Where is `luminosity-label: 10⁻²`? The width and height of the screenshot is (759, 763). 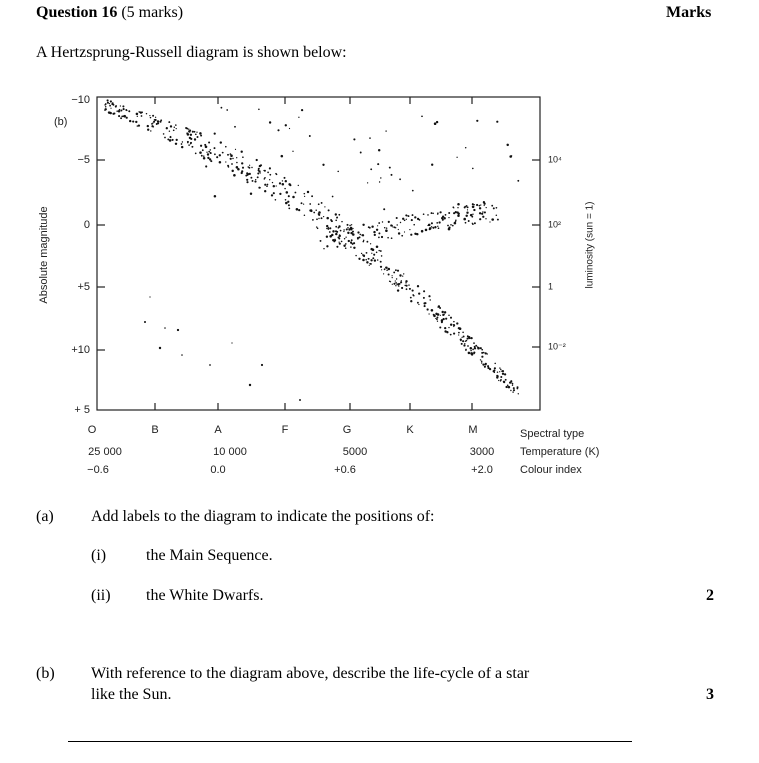
luminosity-label: 10⁻² is located at coordinates (557, 346).